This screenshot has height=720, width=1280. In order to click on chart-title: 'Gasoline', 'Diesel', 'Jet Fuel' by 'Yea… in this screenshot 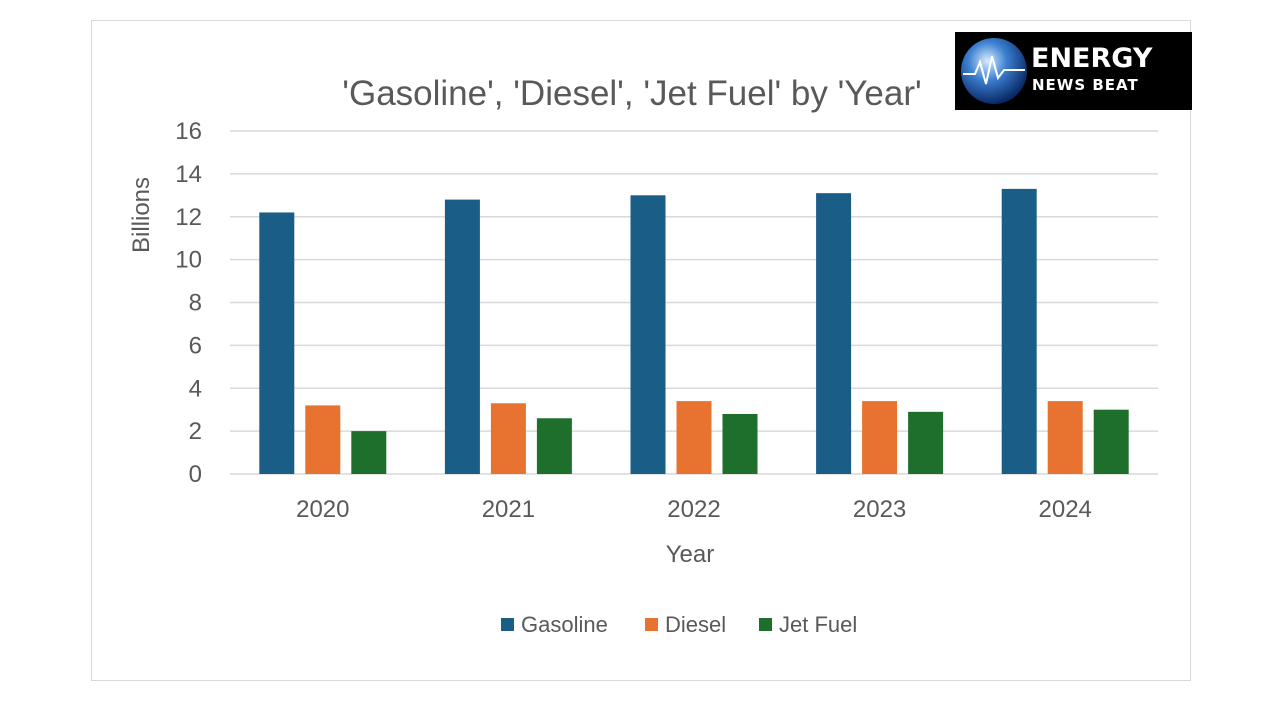, I will do `click(631, 93)`.